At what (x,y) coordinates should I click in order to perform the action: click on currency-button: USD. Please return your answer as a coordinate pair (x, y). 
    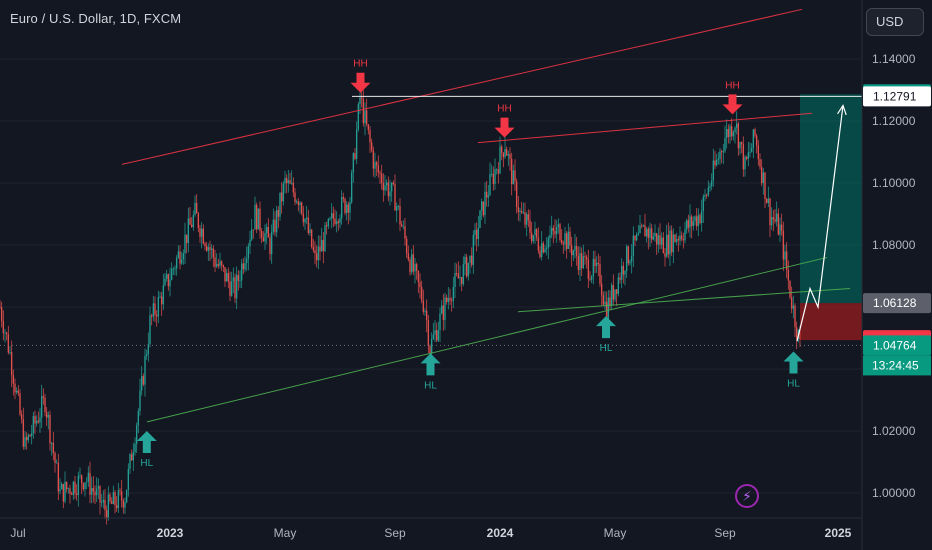
    Looking at the image, I should click on (895, 22).